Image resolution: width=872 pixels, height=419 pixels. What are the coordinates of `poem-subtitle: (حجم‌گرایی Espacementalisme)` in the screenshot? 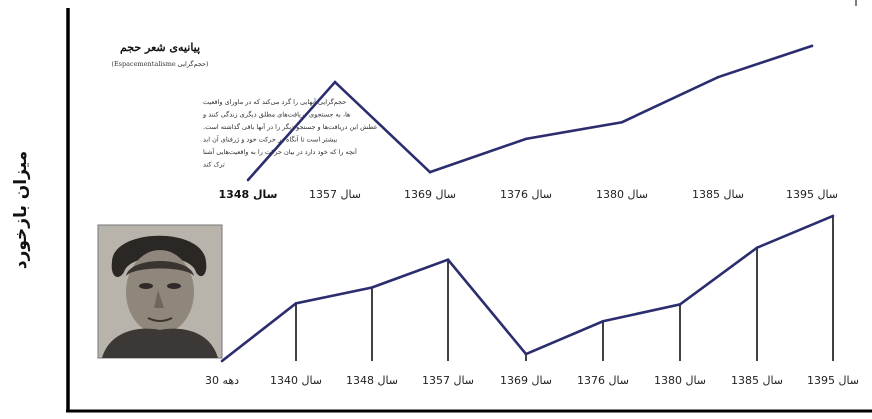 It's located at (160, 63).